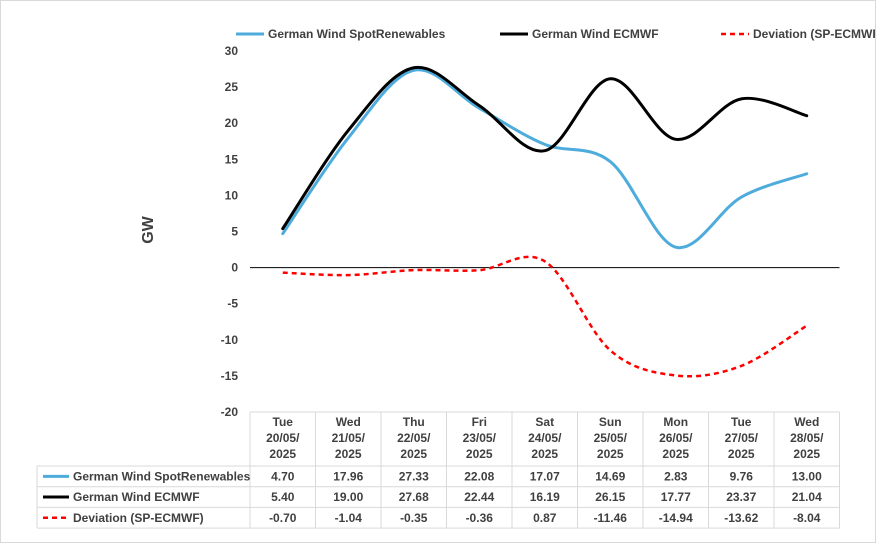 The image size is (876, 543). What do you see at coordinates (676, 438) in the screenshot?
I see `x-category-label: Mon 26/05/2025` at bounding box center [676, 438].